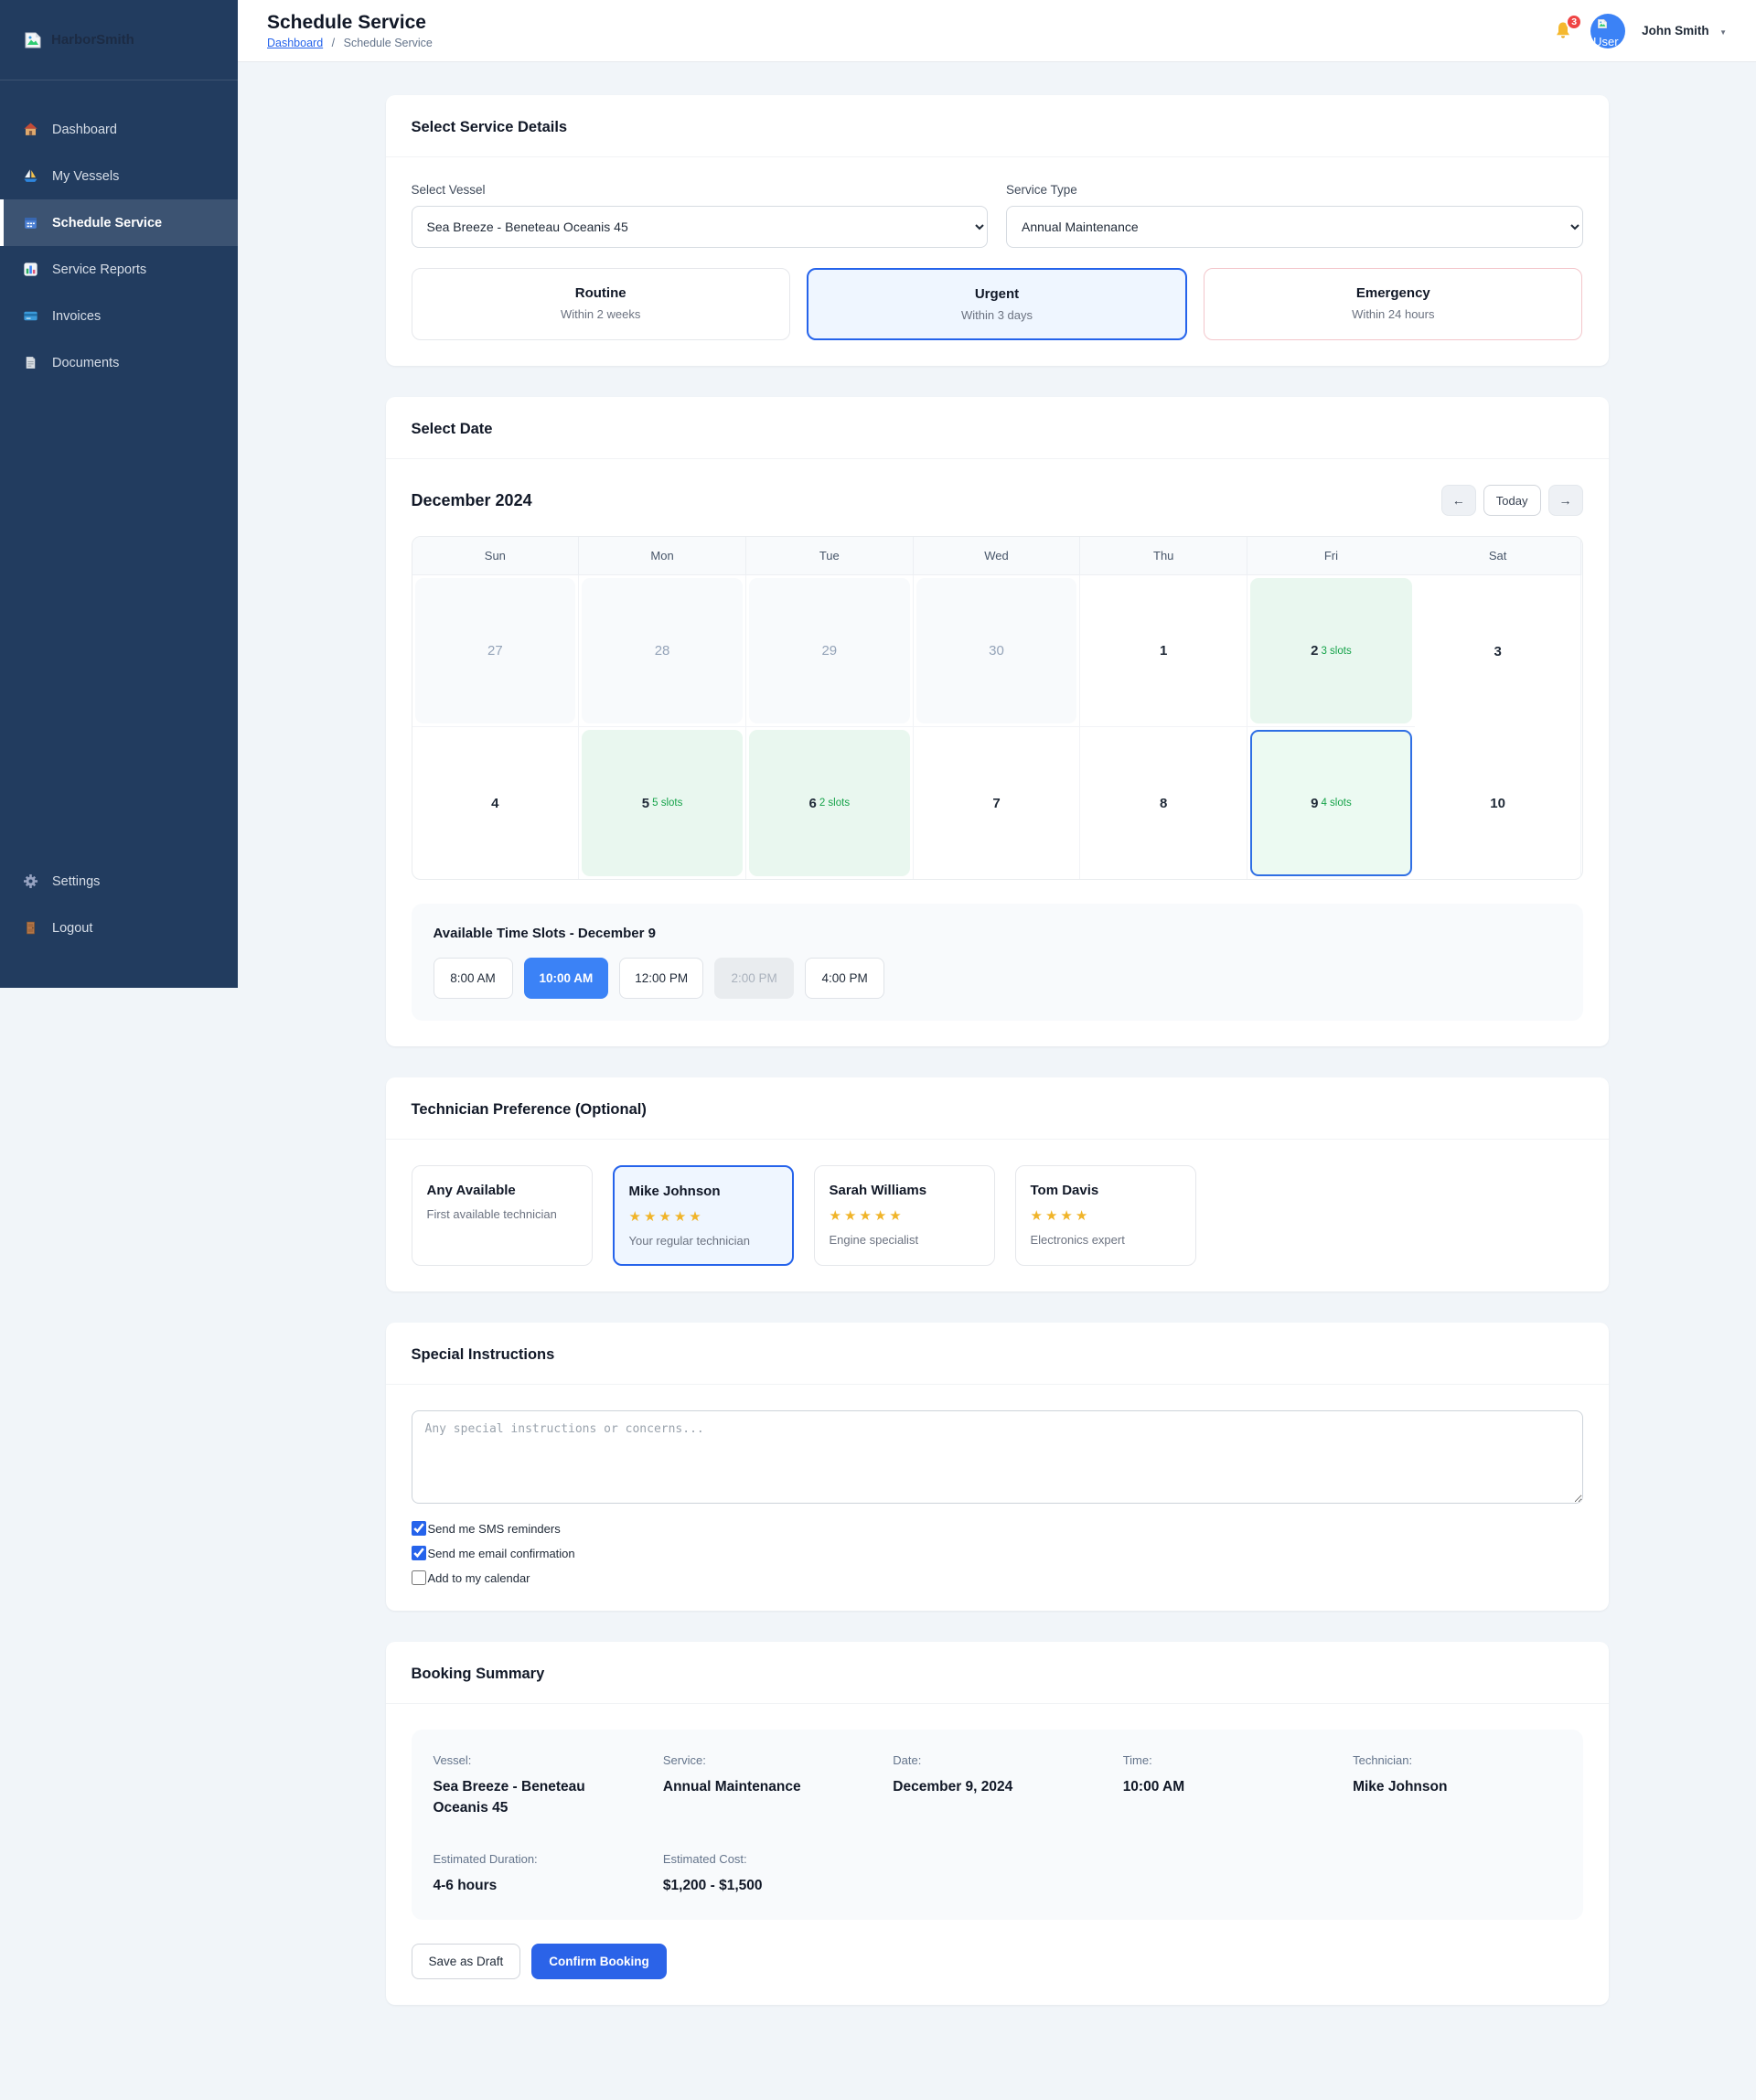 This screenshot has height=2100, width=1756. Describe the element at coordinates (119, 176) in the screenshot. I see `sidebar-item: My Vessels` at that location.